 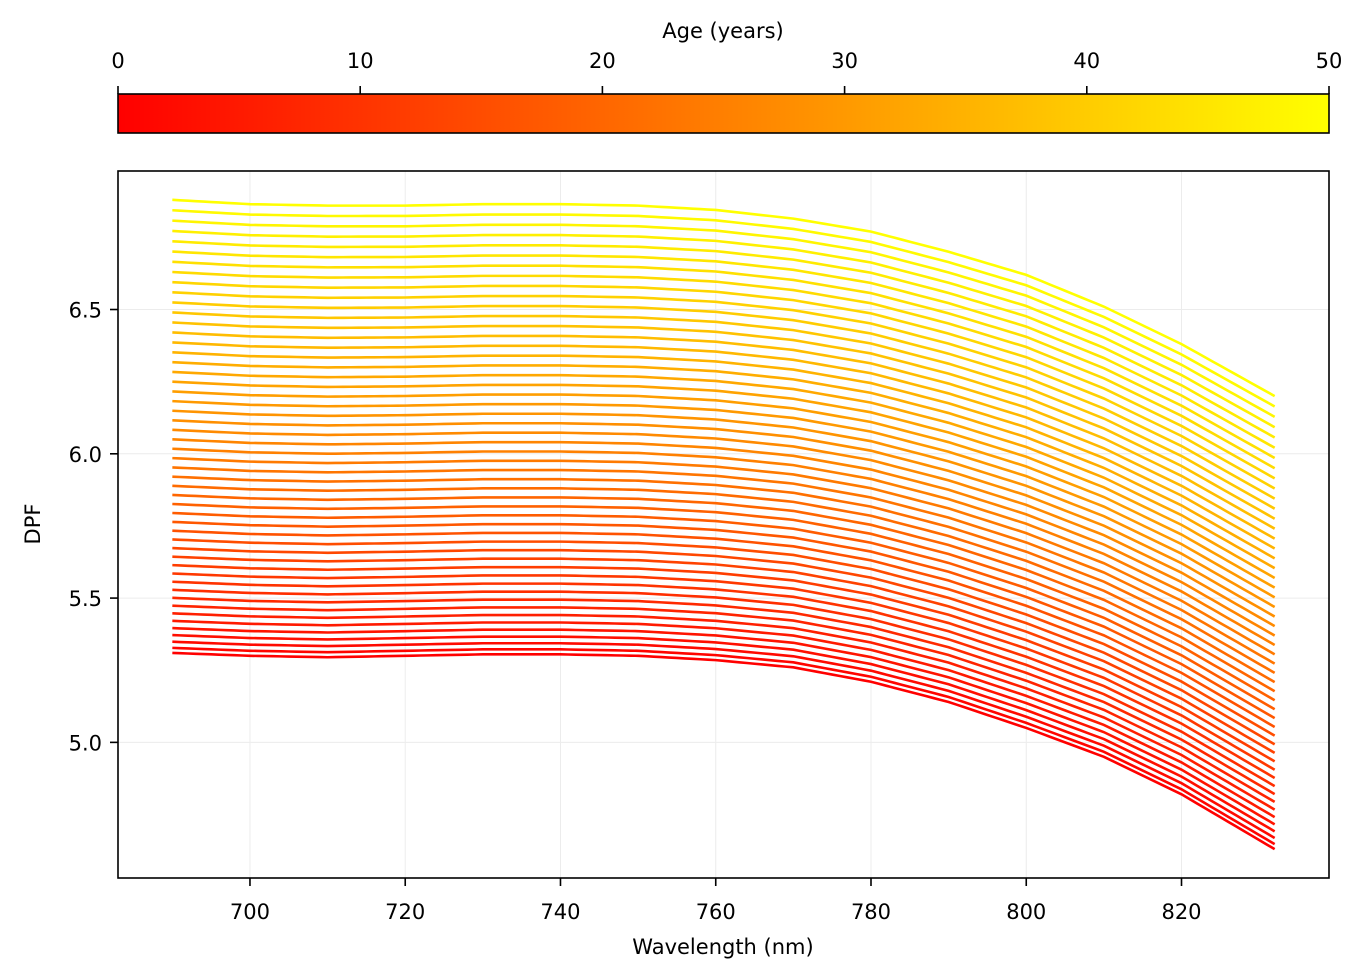 I want to click on x-tick-label: 800, so click(x=1026, y=912).